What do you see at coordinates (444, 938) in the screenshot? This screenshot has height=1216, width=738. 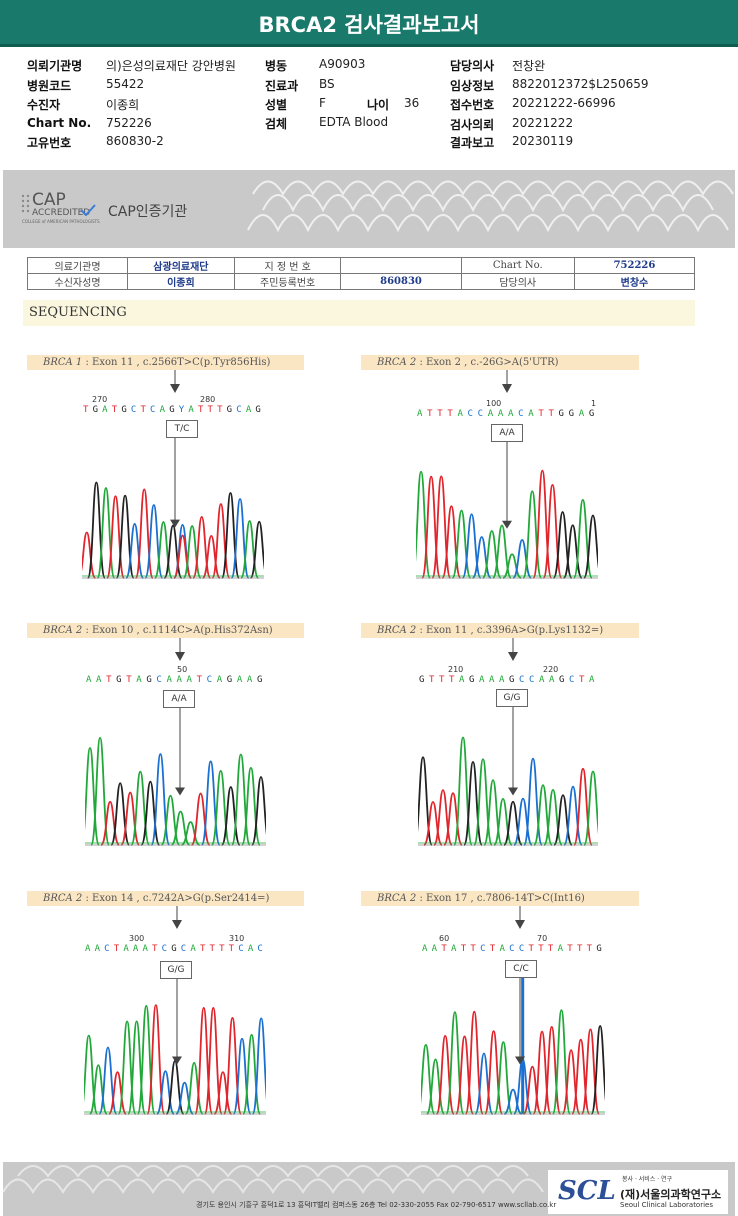 I see `position-number: 60` at bounding box center [444, 938].